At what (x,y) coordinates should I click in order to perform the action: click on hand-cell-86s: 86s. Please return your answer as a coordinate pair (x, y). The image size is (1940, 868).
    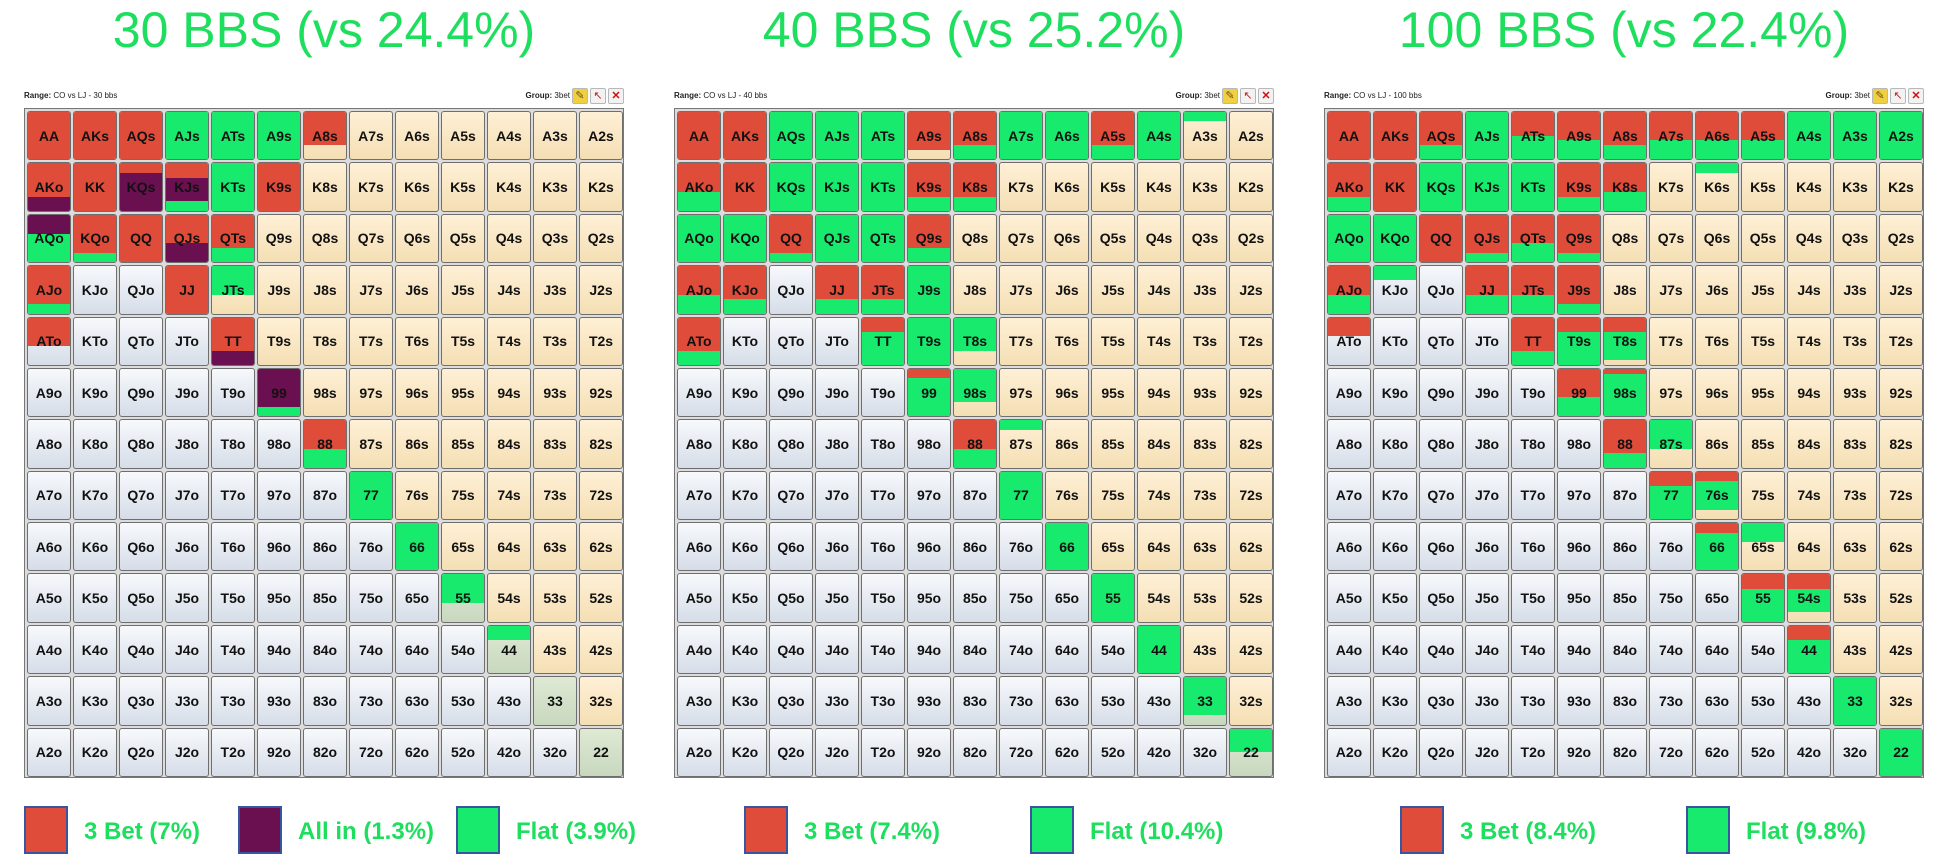
    Looking at the image, I should click on (1067, 444).